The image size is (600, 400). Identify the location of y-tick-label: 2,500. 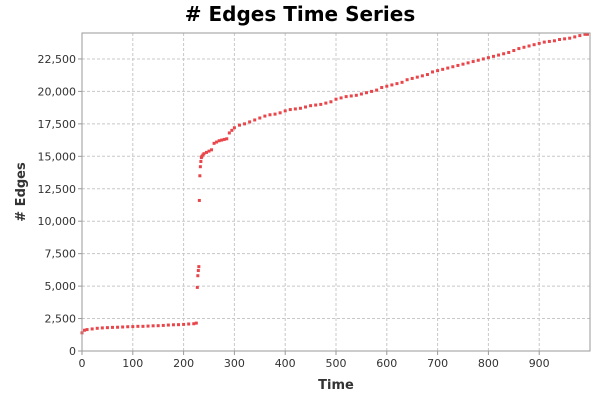
(61, 319).